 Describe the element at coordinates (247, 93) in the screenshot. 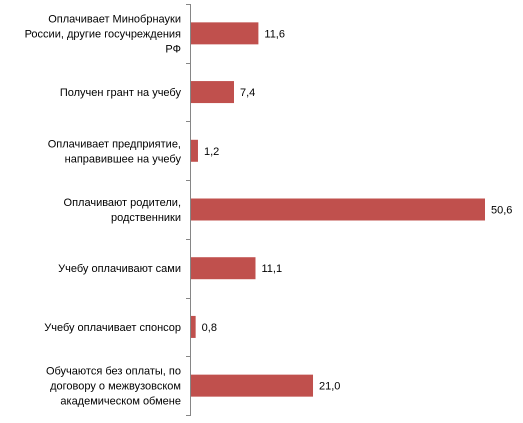

I see `bar-value-label: 7,4` at that location.